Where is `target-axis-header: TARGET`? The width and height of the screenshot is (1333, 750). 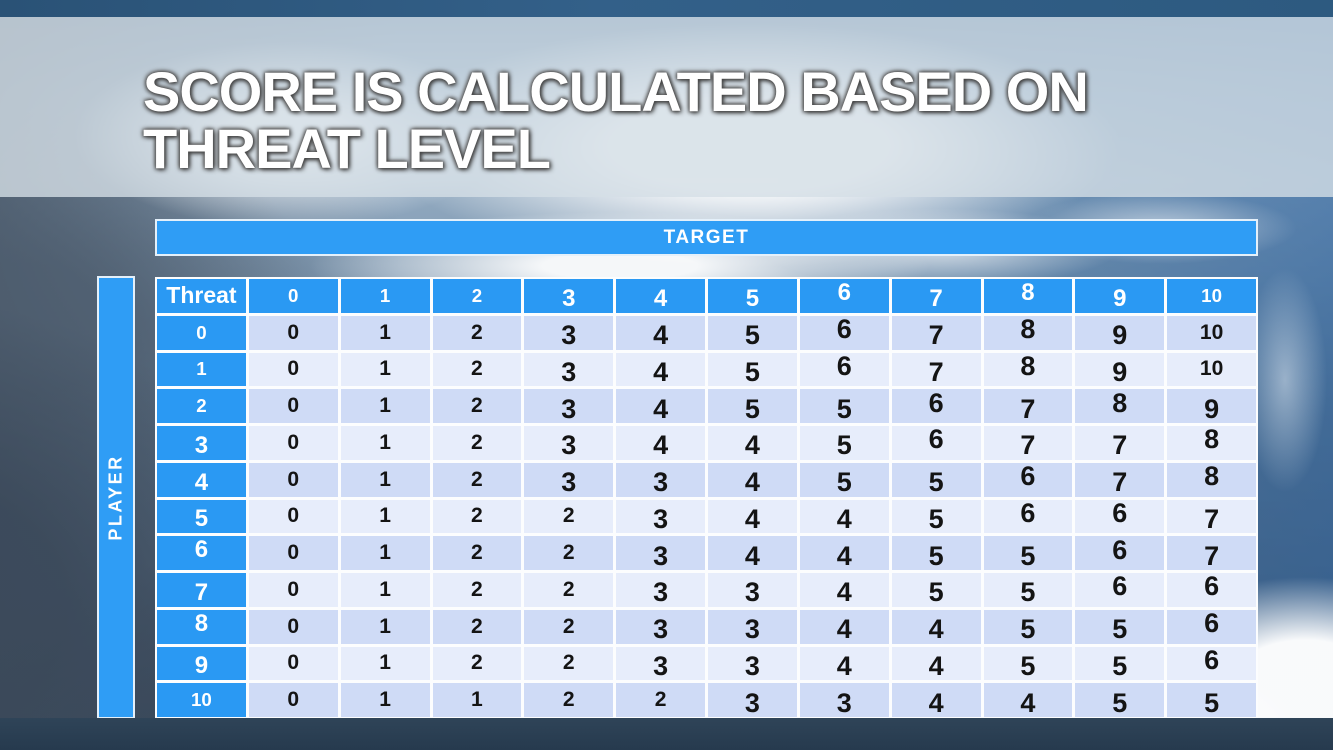
target-axis-header: TARGET is located at coordinates (706, 237).